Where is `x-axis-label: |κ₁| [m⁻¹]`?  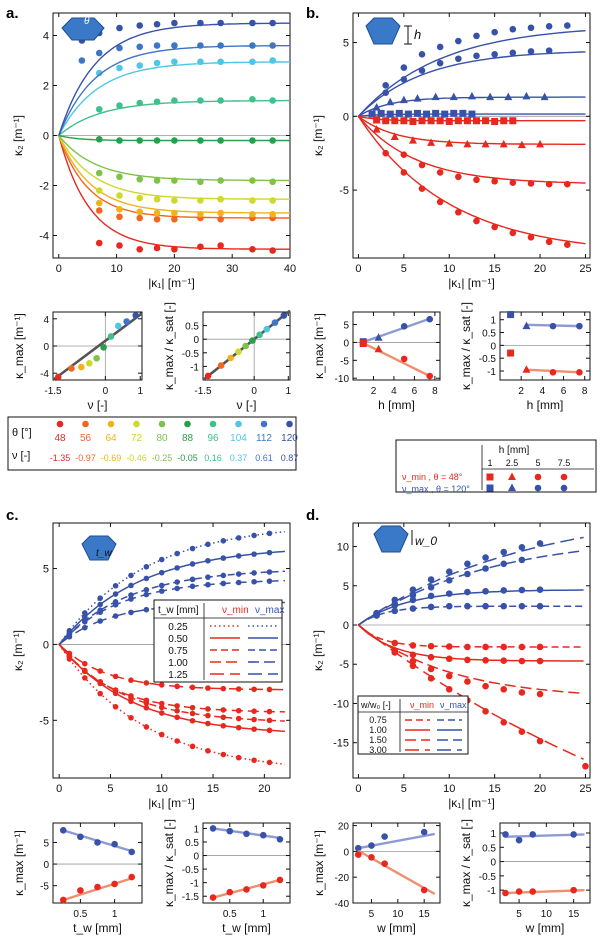
x-axis-label: |κ₁| [m⁻¹] is located at coordinates (471, 803).